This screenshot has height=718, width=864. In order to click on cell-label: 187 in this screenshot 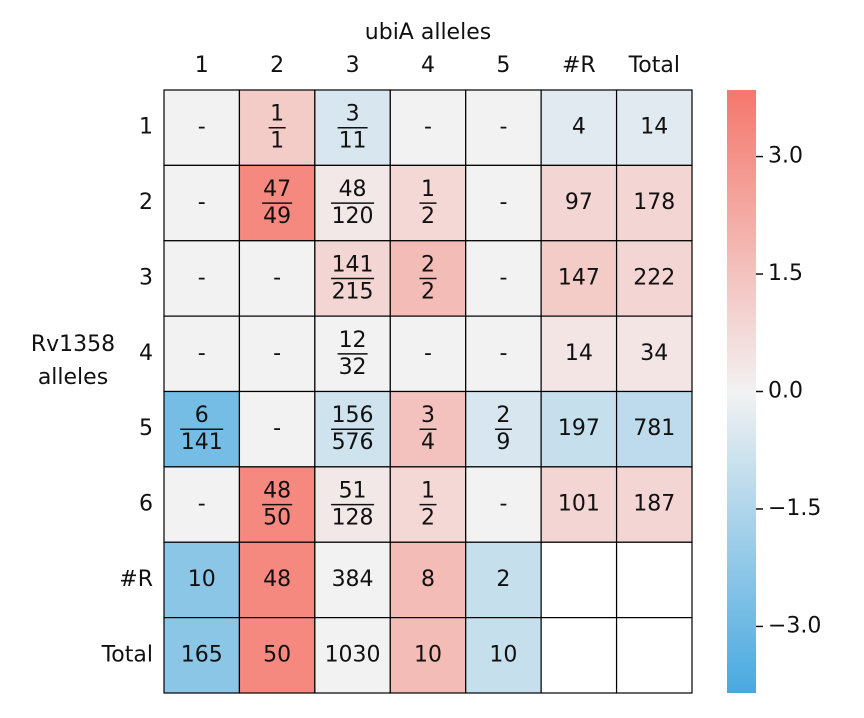, I will do `click(654, 504)`.